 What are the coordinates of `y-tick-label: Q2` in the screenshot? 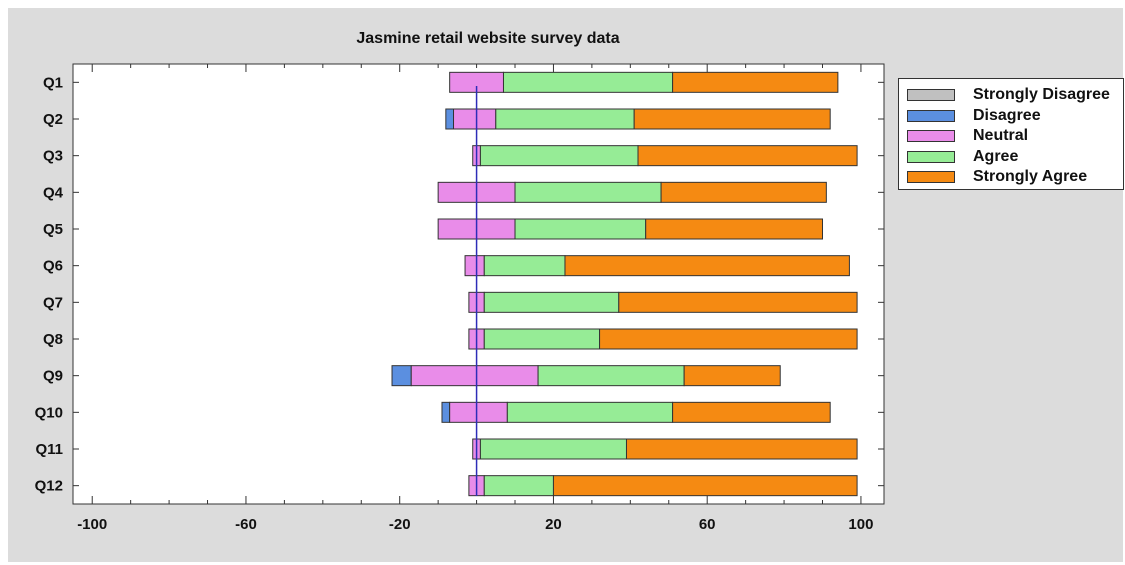 It's located at (53, 119).